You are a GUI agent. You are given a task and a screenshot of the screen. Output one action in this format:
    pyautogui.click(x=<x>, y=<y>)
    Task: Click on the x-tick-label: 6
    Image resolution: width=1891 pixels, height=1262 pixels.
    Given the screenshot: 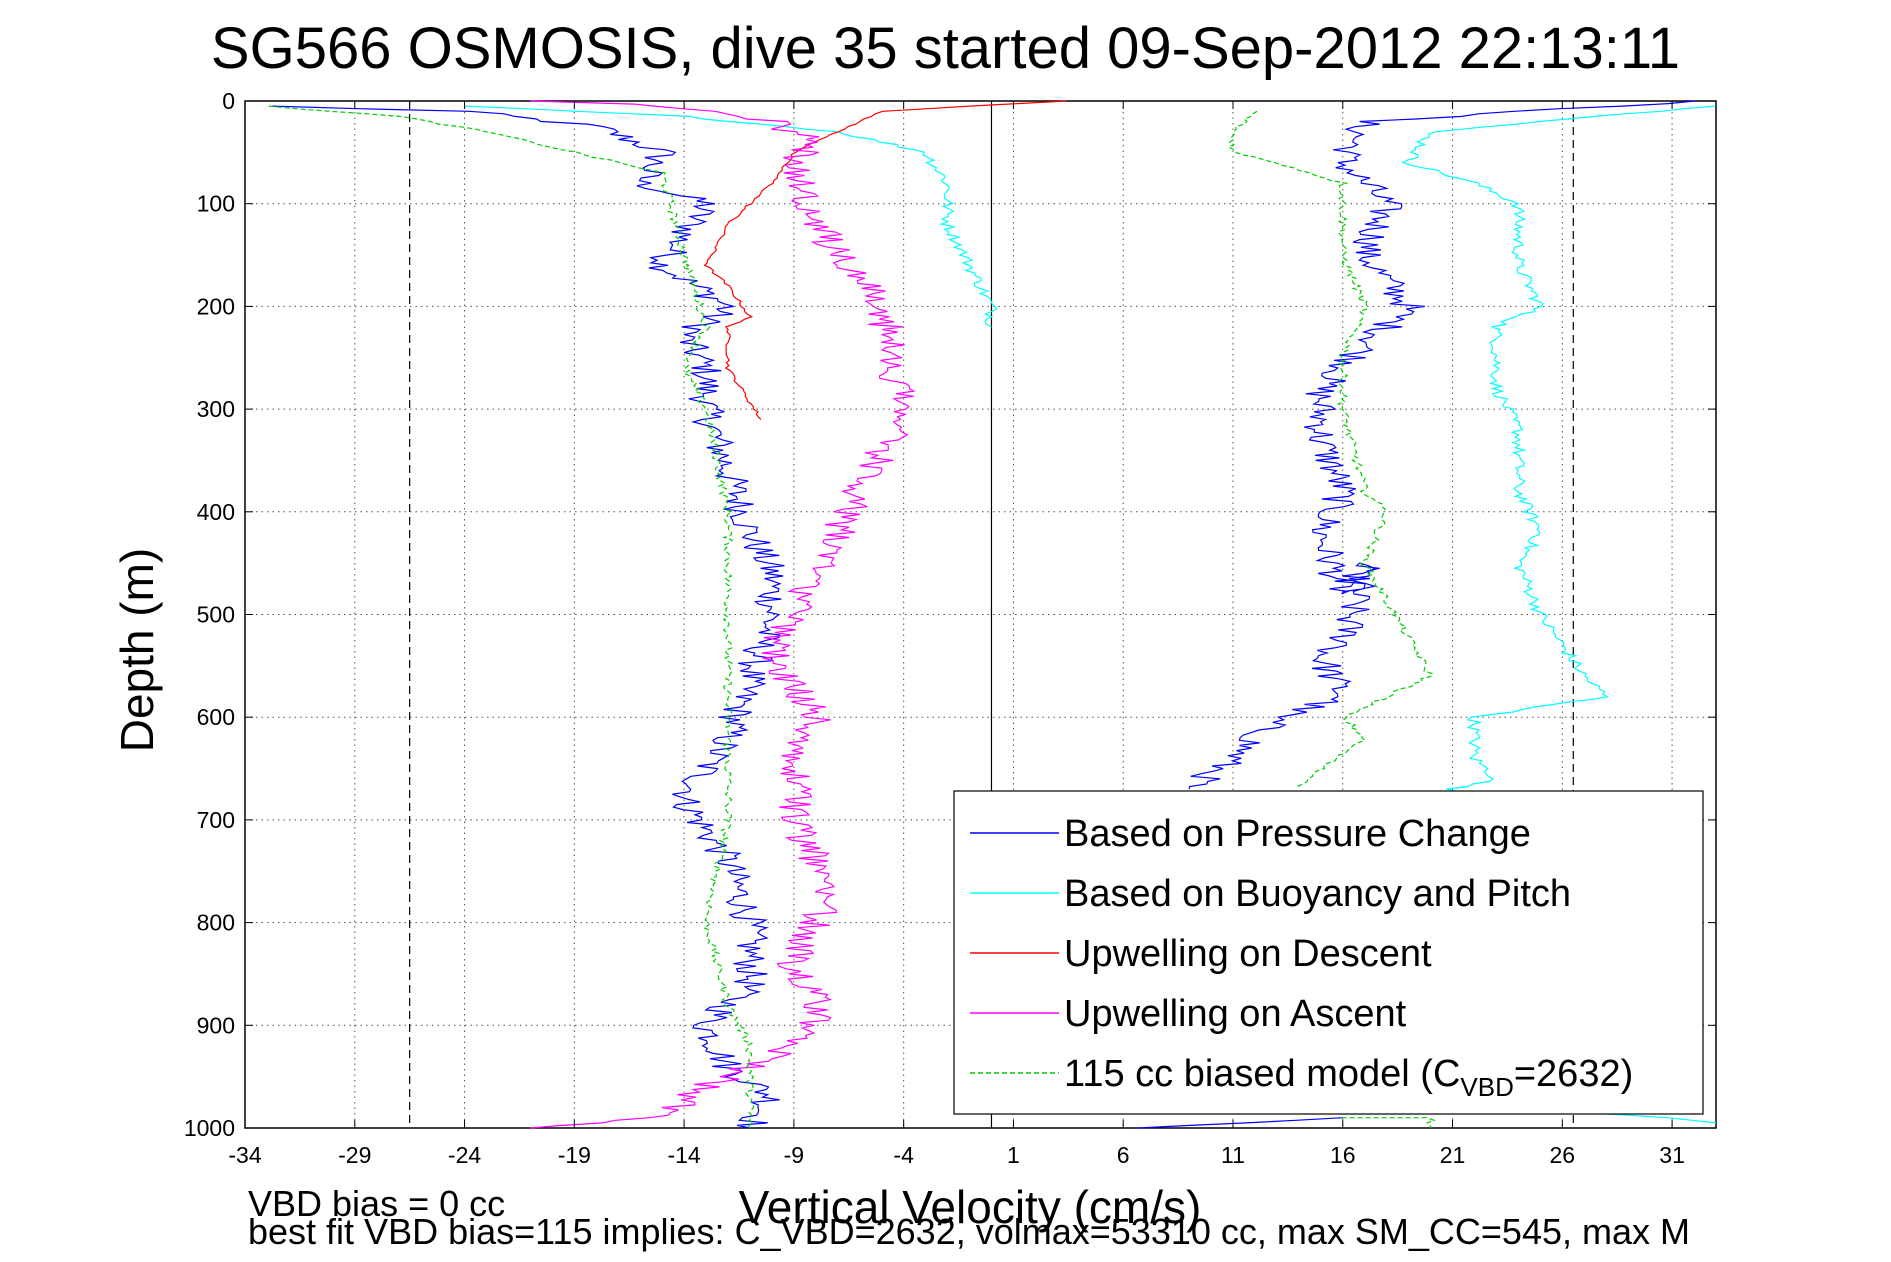 What is the action you would take?
    pyautogui.click(x=1123, y=1155)
    